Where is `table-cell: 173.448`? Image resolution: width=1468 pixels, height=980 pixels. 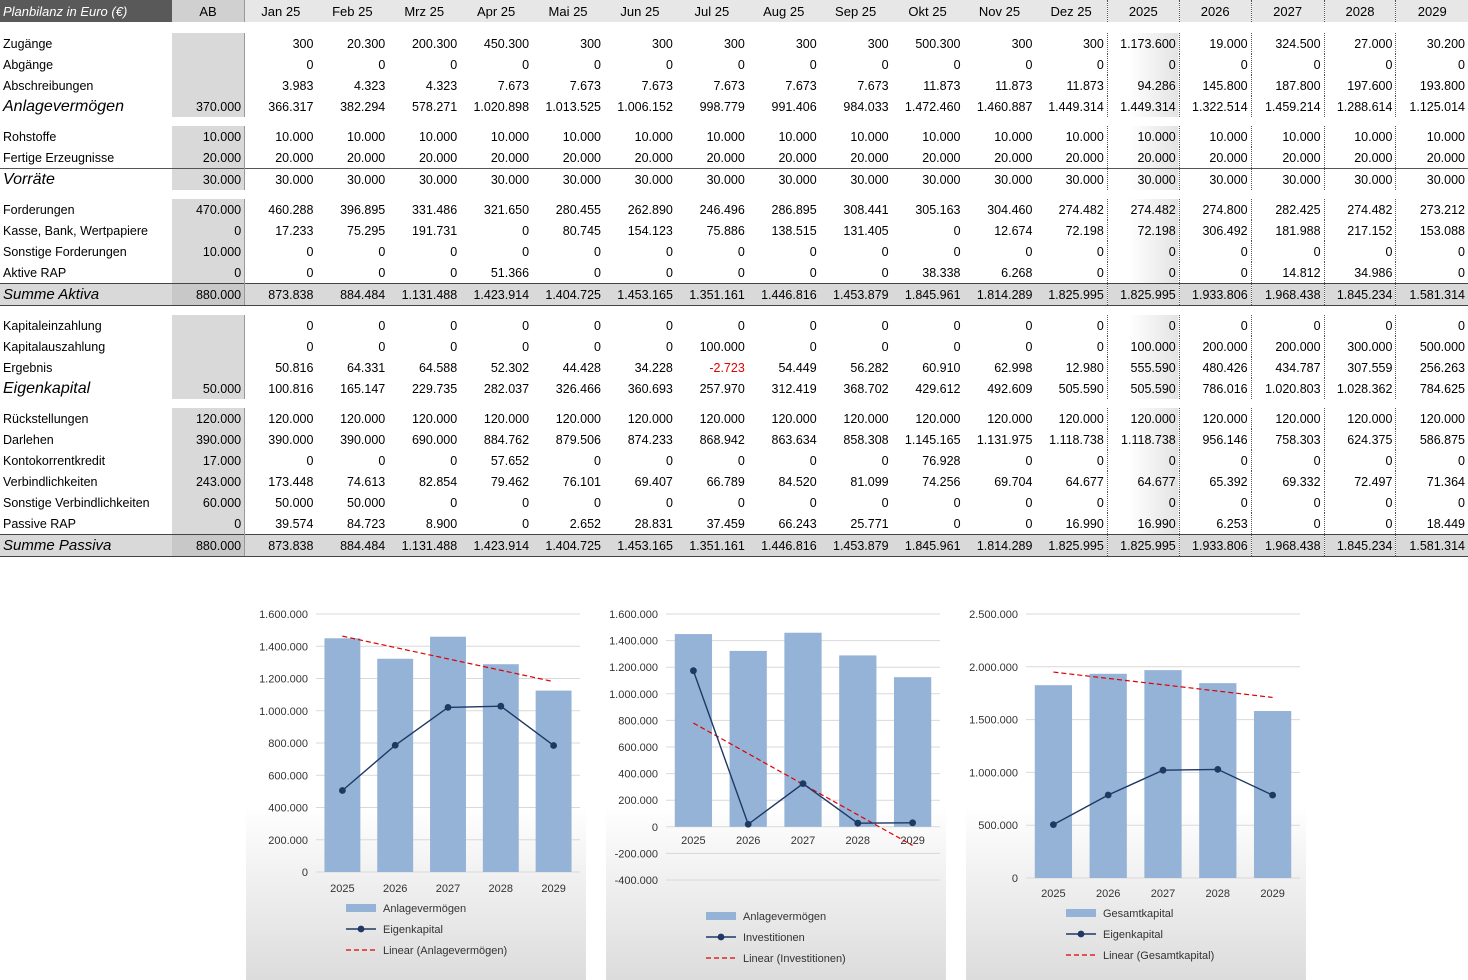
table-cell: 173.448 is located at coordinates (280, 481).